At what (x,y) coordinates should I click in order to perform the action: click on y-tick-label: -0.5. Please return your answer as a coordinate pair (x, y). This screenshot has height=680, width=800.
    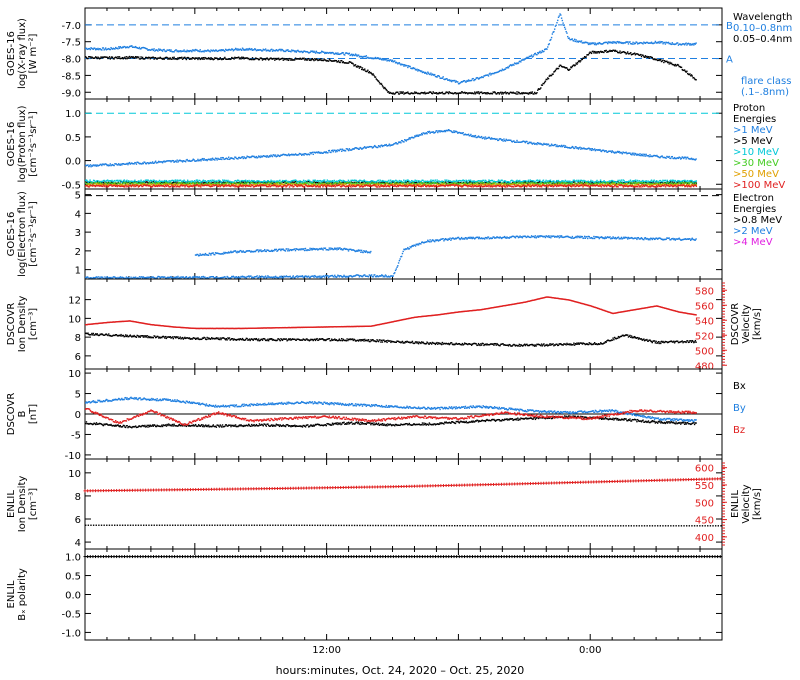
    Looking at the image, I should click on (71, 185).